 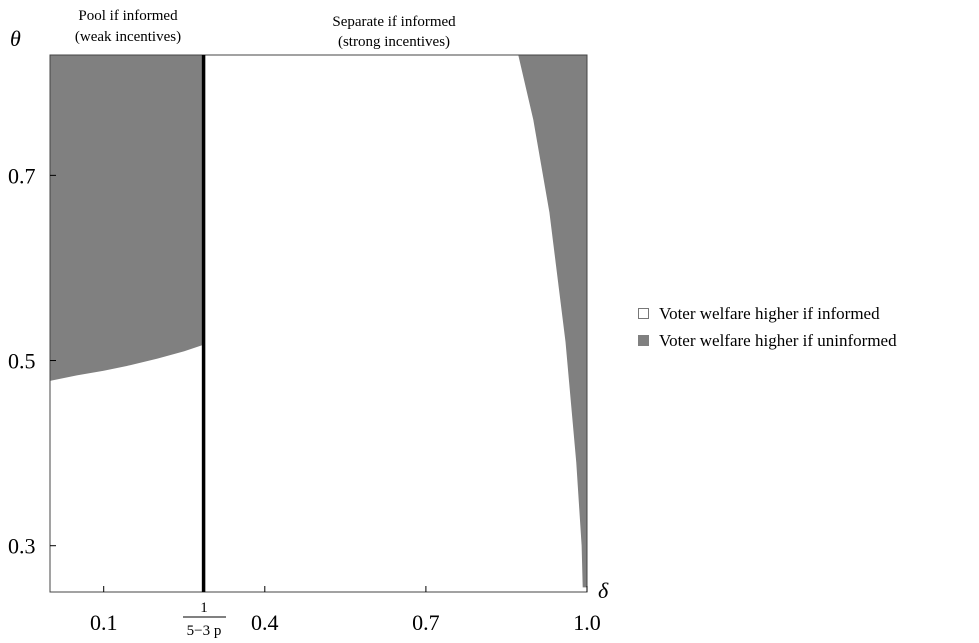 I want to click on region-uninformed-left, so click(x=127, y=218).